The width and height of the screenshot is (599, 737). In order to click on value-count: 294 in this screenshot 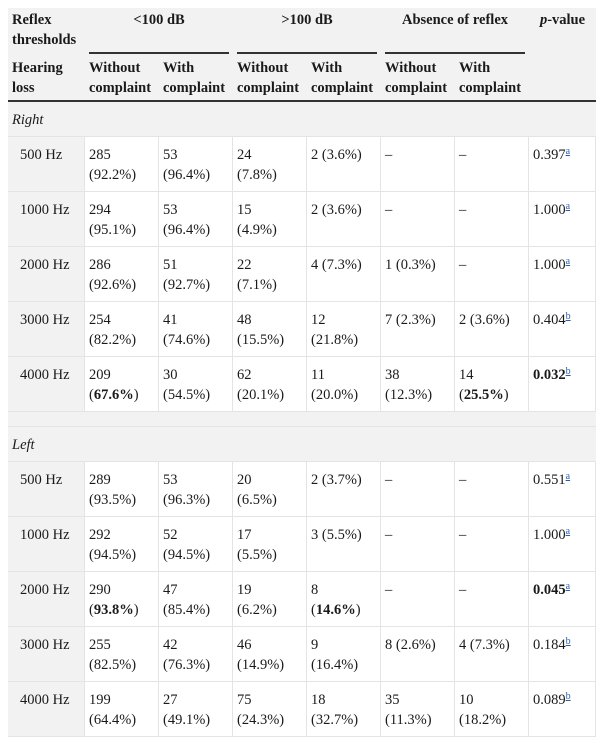, I will do `click(100, 210)`.